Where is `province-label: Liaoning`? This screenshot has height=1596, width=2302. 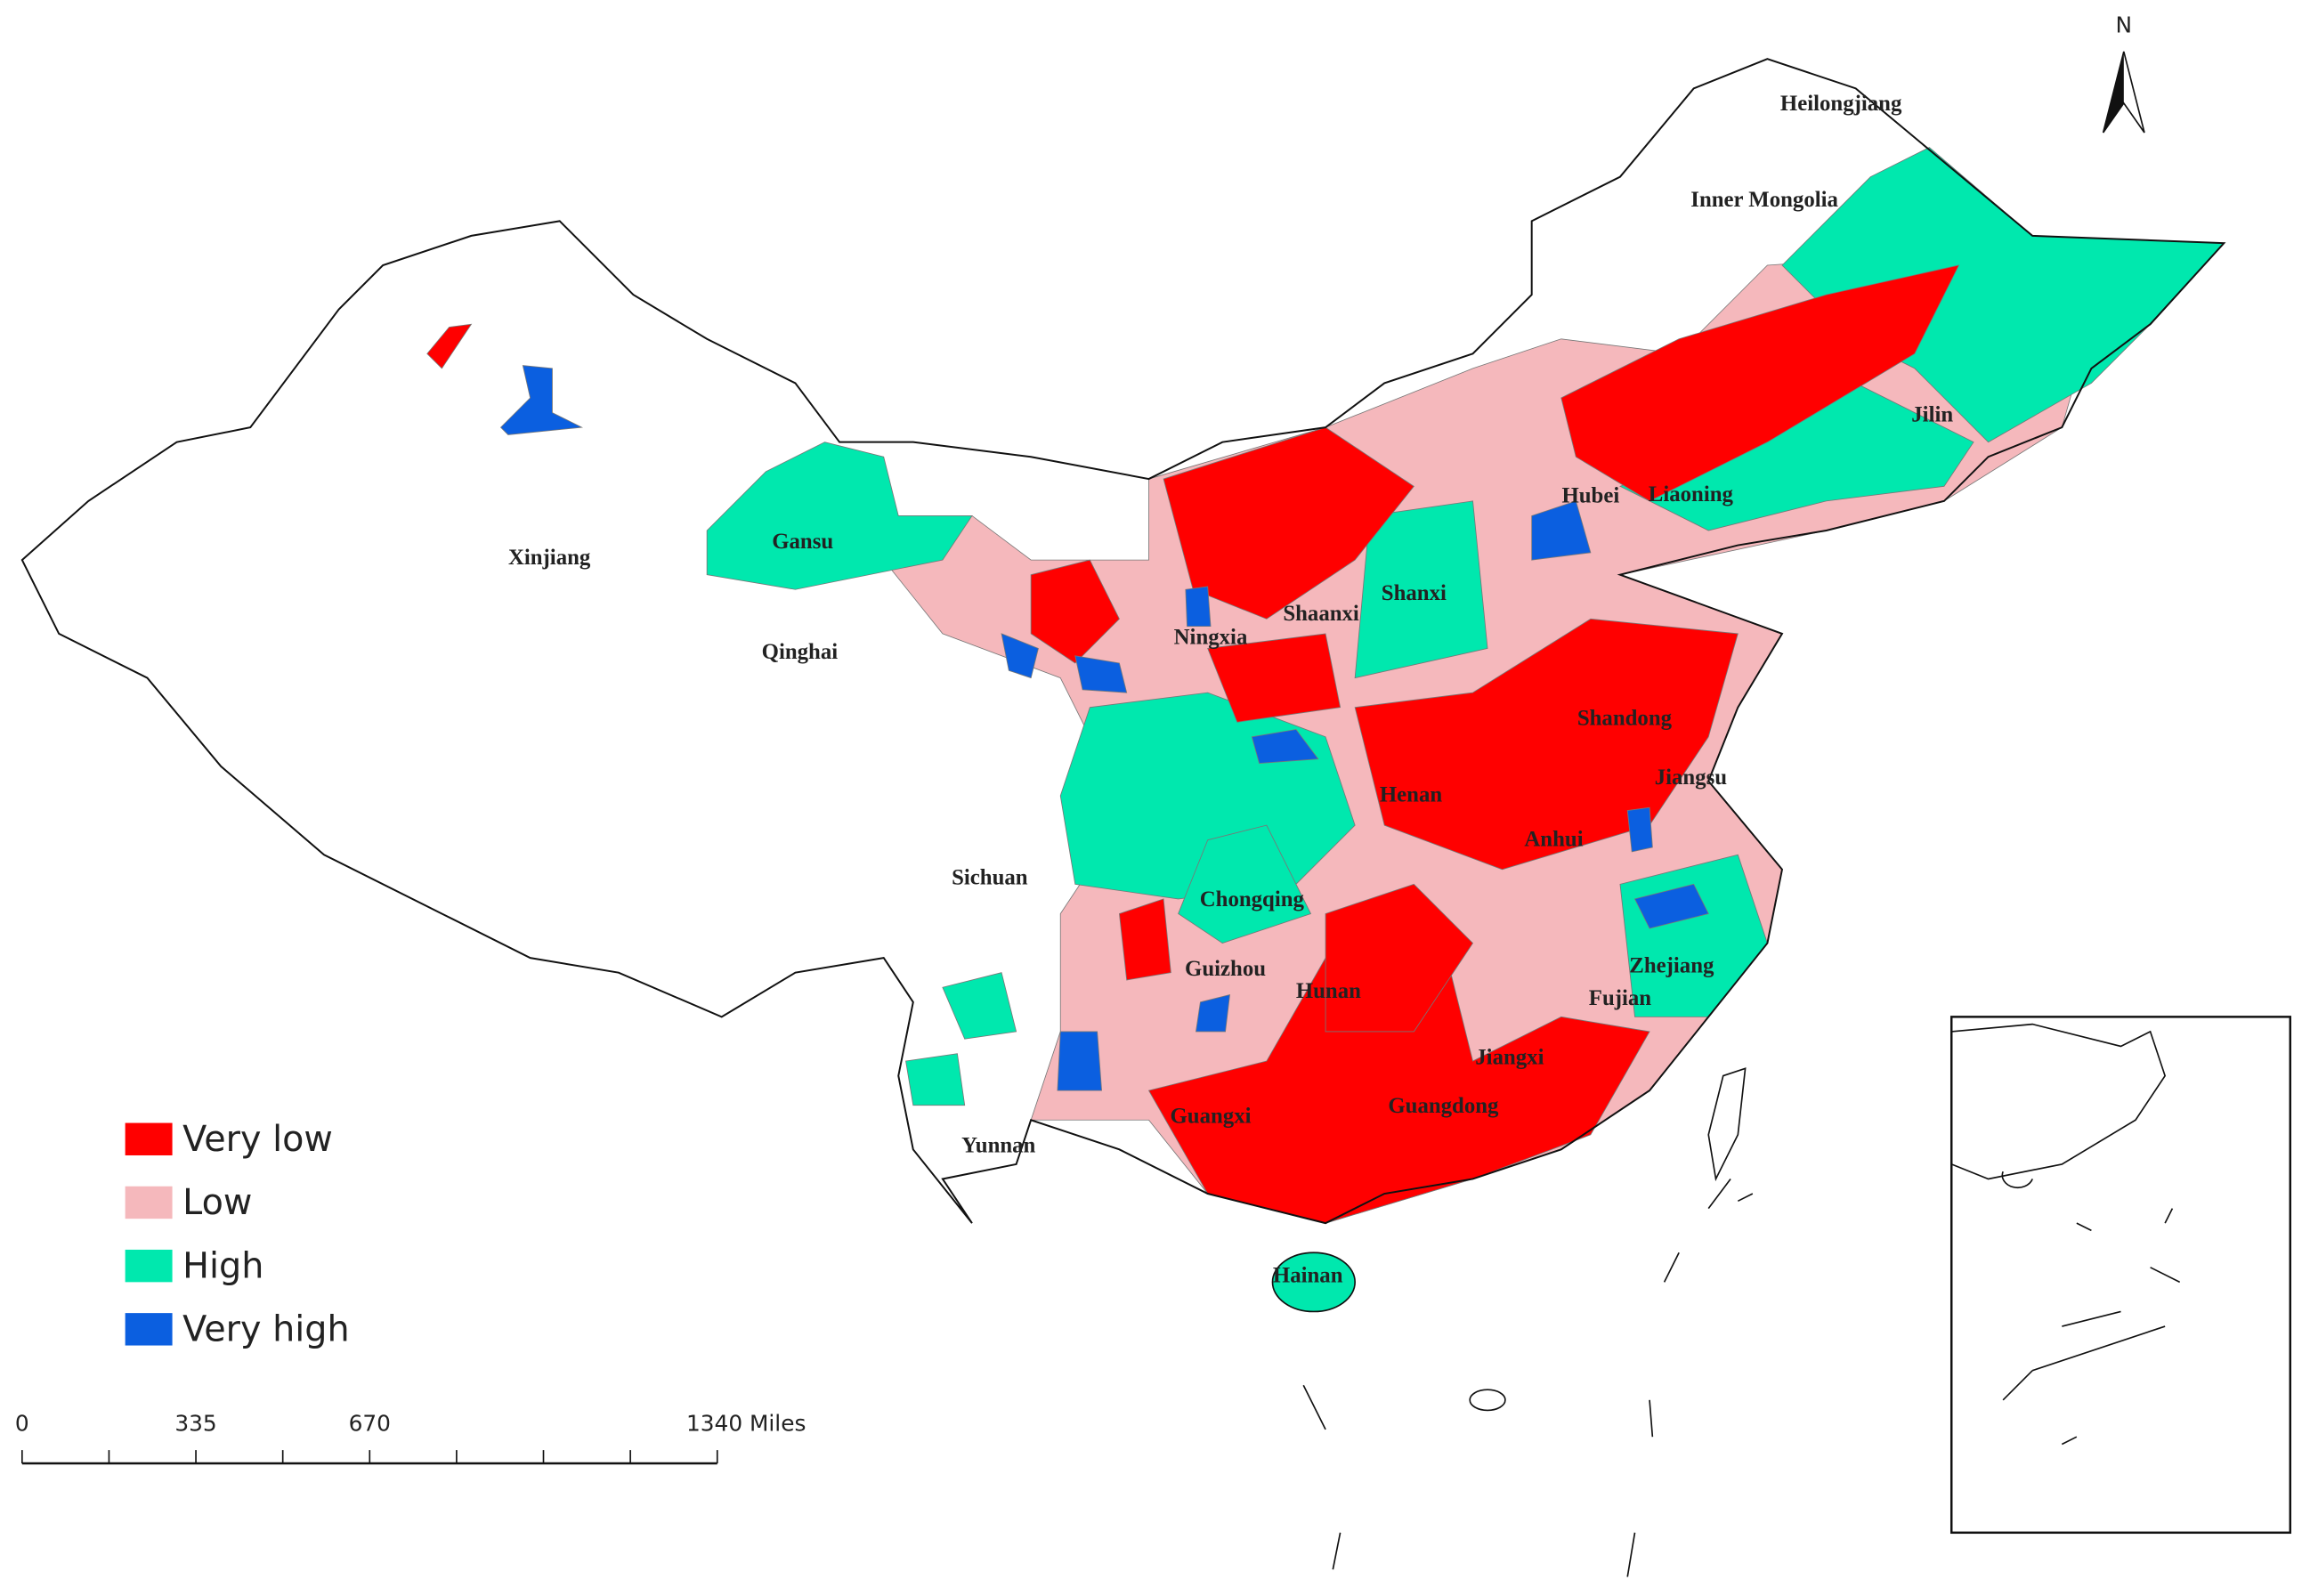
province-label: Liaoning is located at coordinates (1691, 494).